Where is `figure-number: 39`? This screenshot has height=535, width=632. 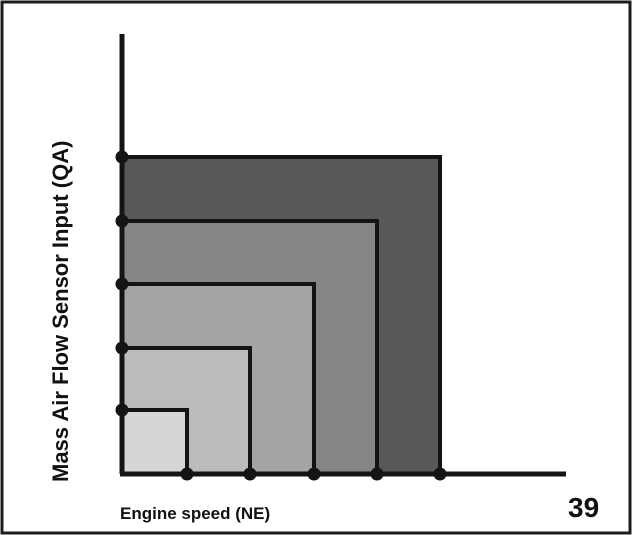
figure-number: 39 is located at coordinates (583, 507).